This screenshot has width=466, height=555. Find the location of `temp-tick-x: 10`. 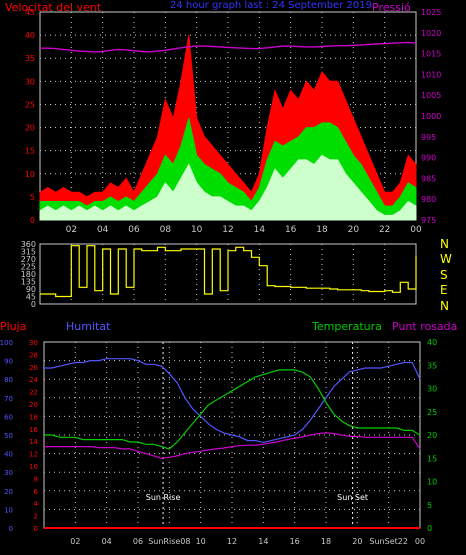

temp-tick-x: 10 is located at coordinates (201, 541).